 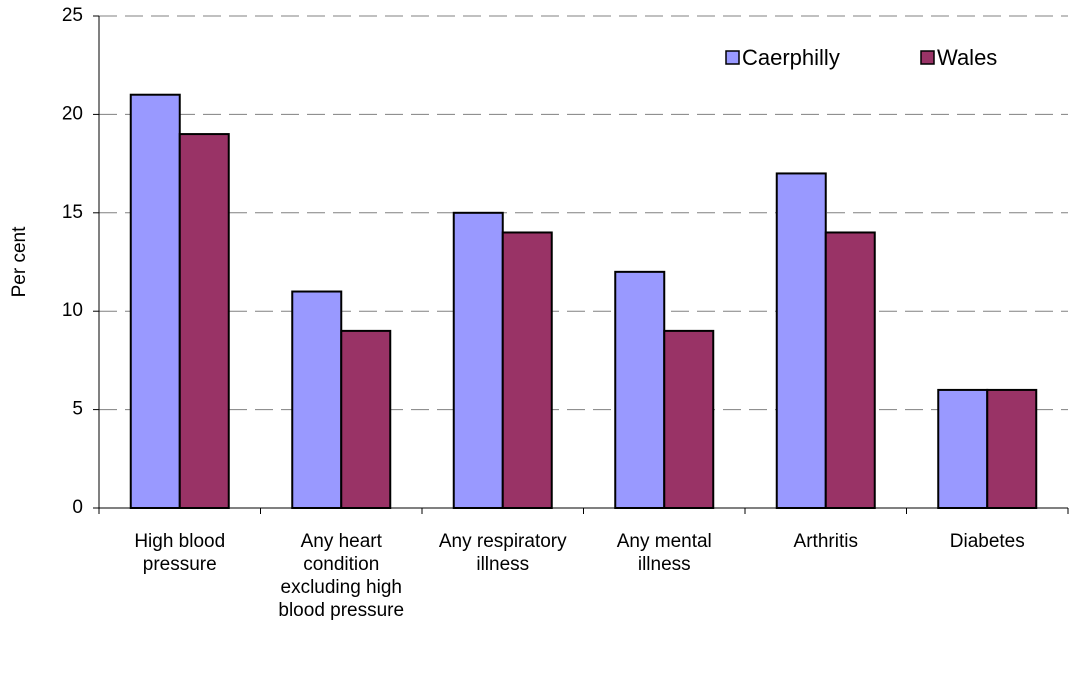 What do you see at coordinates (72, 15) in the screenshot?
I see `y-tick-label: 25` at bounding box center [72, 15].